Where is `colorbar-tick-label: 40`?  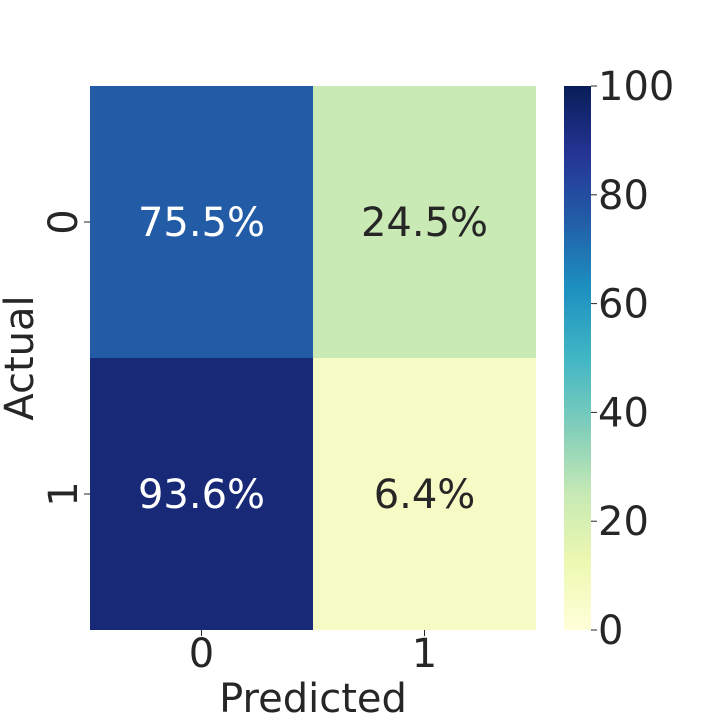 colorbar-tick-label: 40 is located at coordinates (623, 413).